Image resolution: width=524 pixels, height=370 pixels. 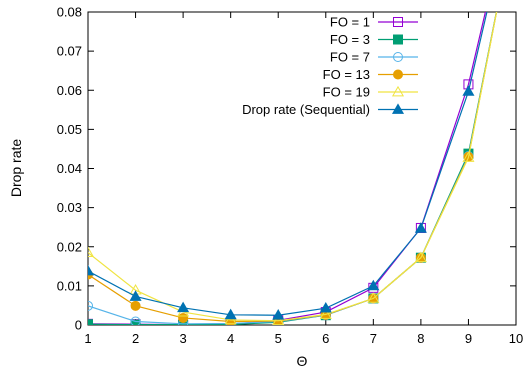 What do you see at coordinates (374, 39) in the screenshot?
I see `legend-item: FO = 3` at bounding box center [374, 39].